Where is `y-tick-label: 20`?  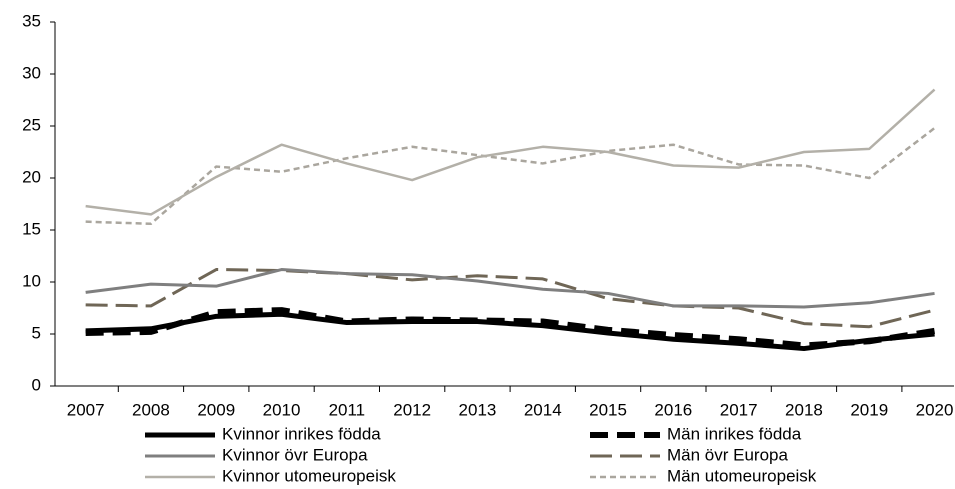 y-tick-label: 20 is located at coordinates (31, 176).